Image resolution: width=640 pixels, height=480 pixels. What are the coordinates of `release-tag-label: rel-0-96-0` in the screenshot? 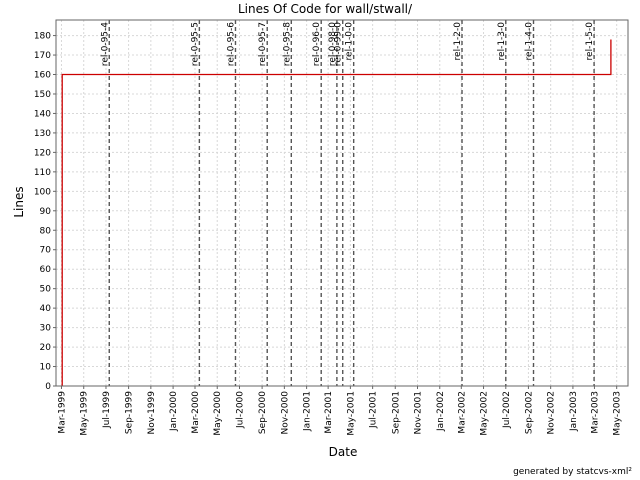 It's located at (317, 44).